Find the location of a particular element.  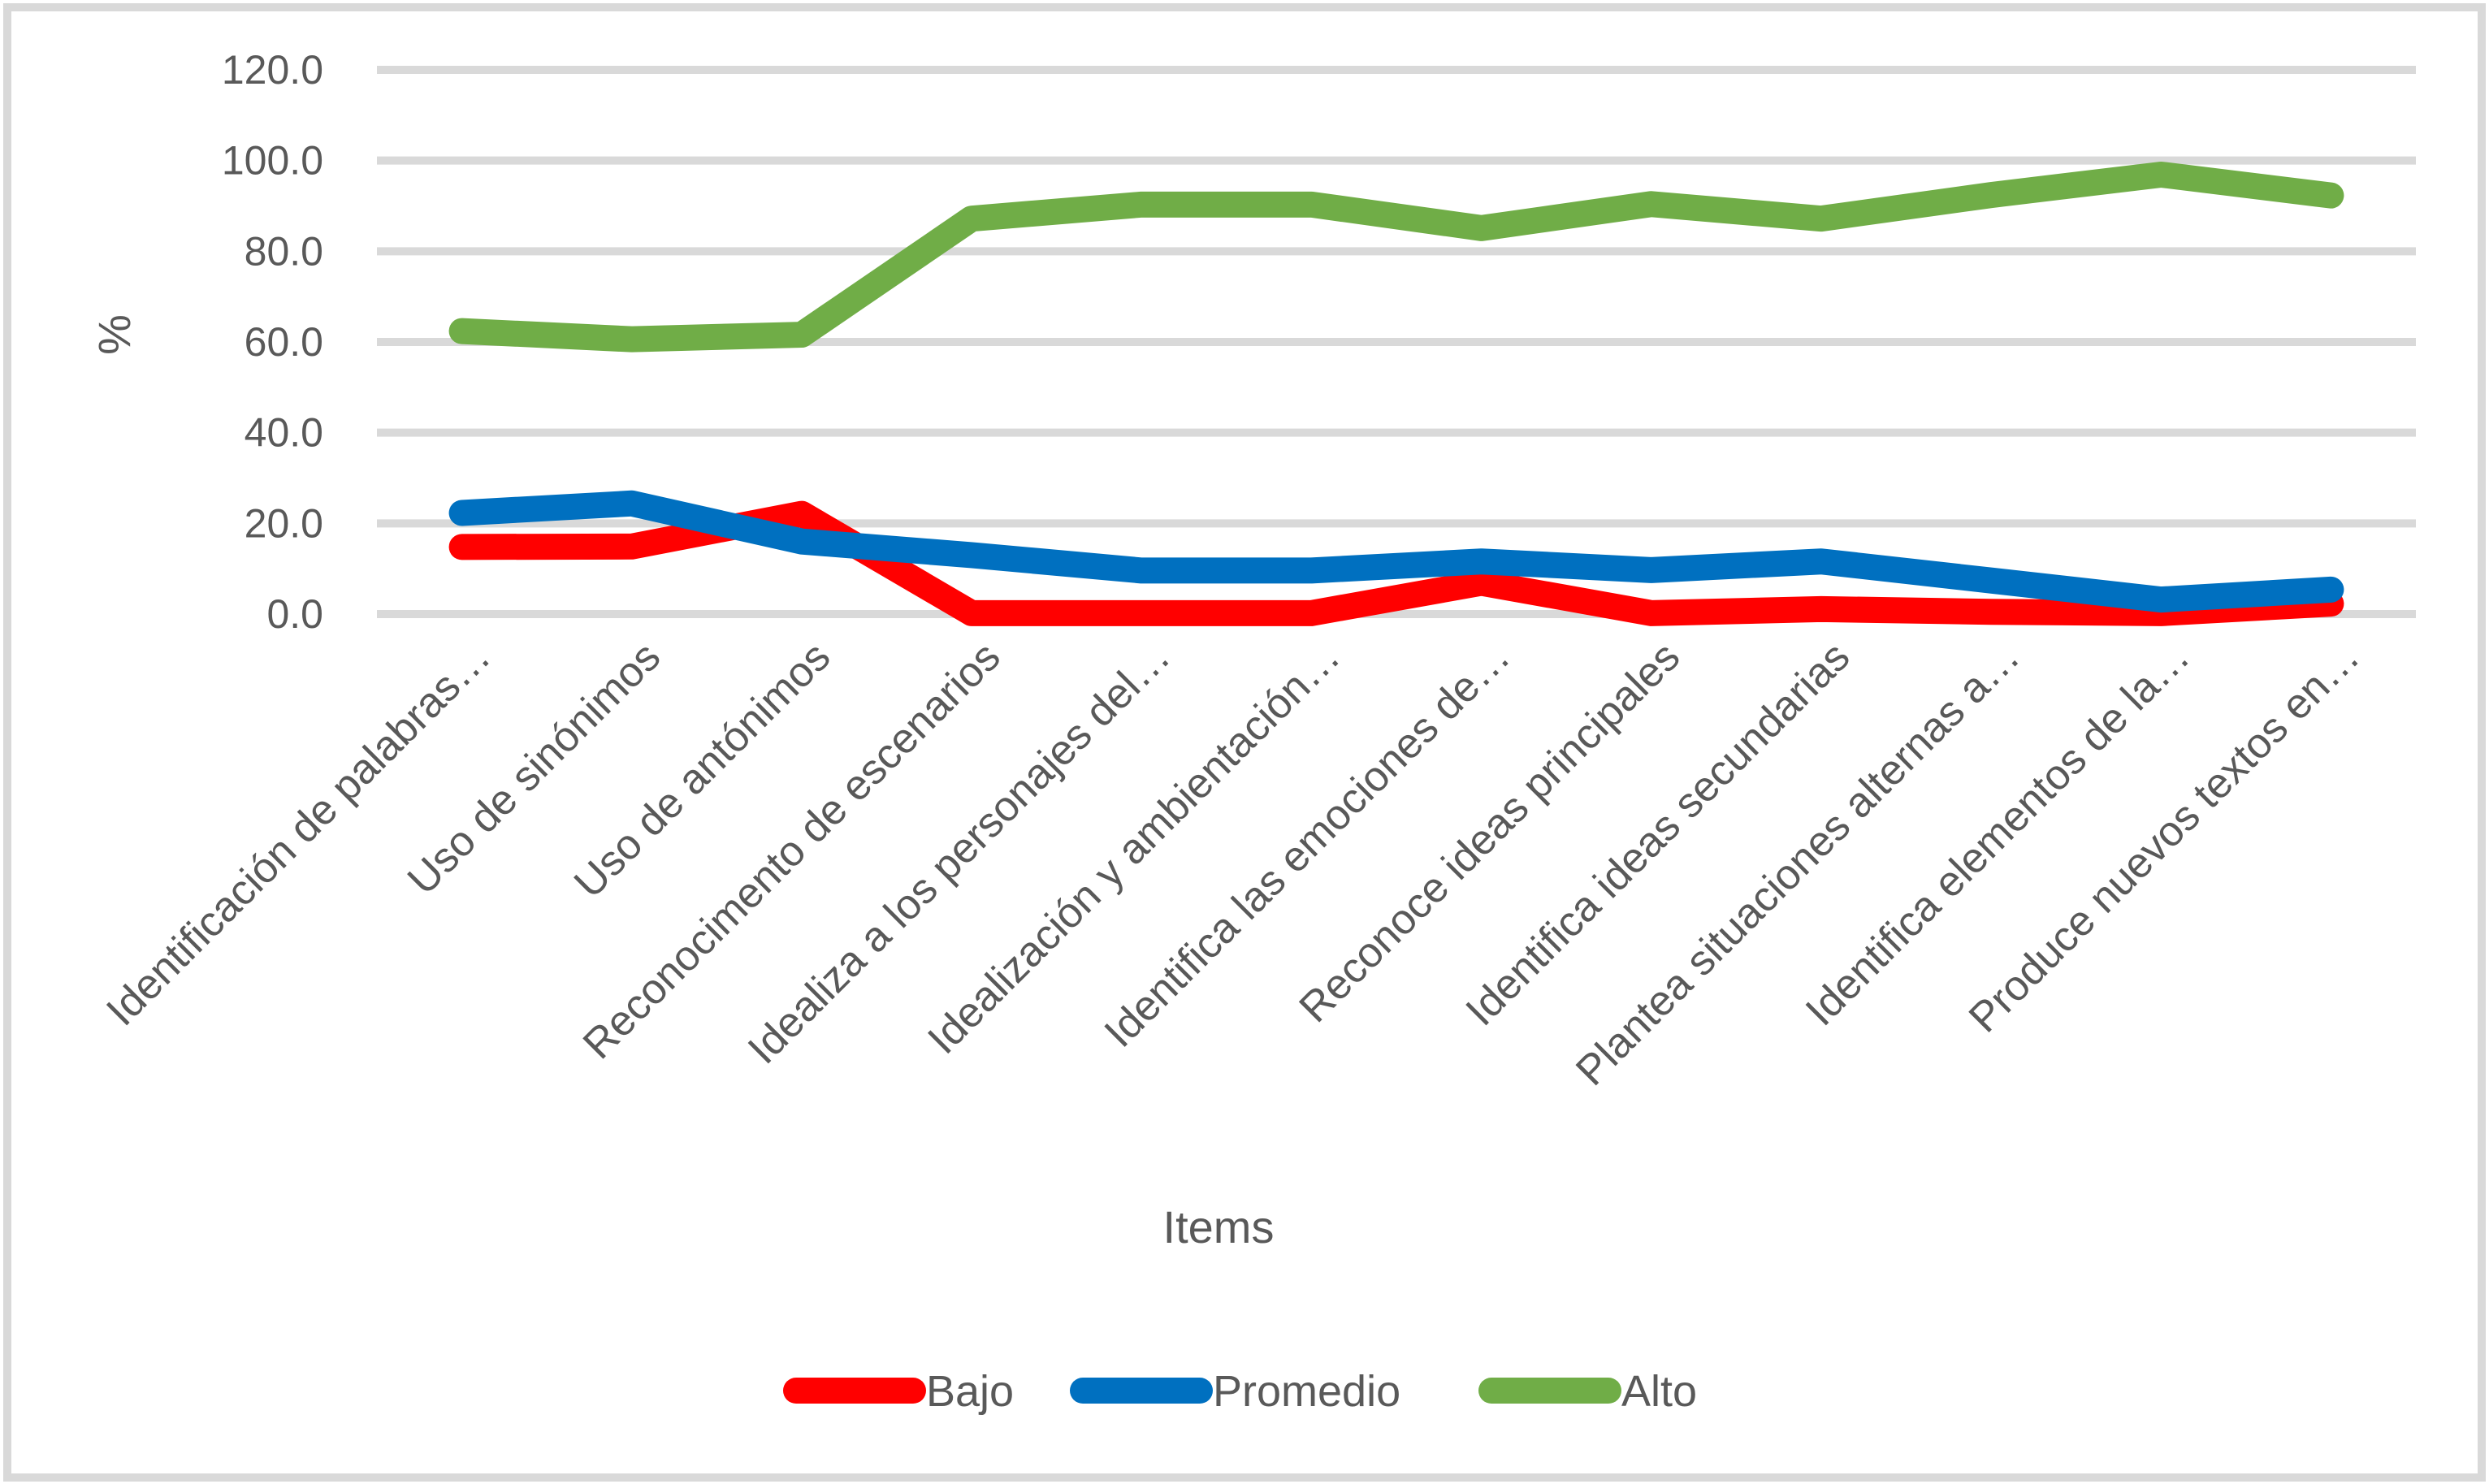

y-axis-ticks: 0.0 20.0 40.0 60.0 80.0 100.0 120.0 is located at coordinates (272, 342).